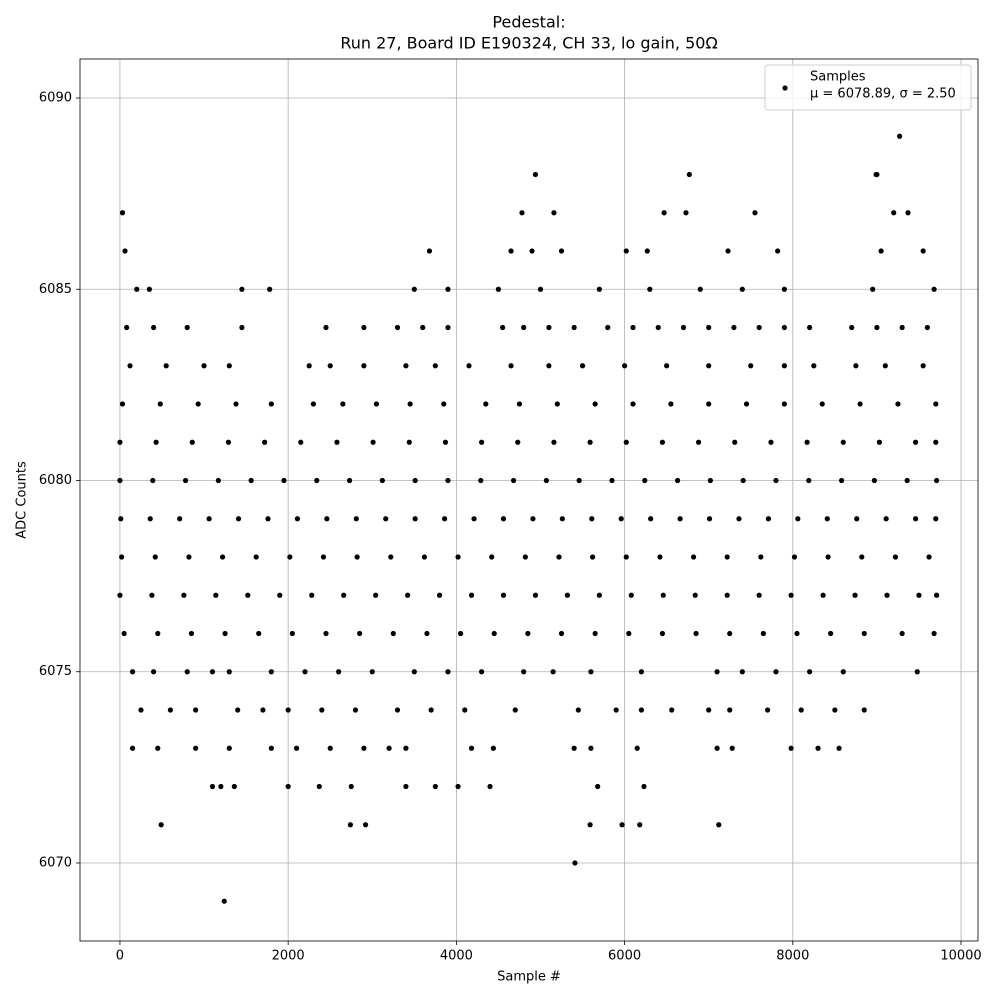 The width and height of the screenshot is (1000, 1000). What do you see at coordinates (55, 862) in the screenshot?
I see `y-tick-label: 6070` at bounding box center [55, 862].